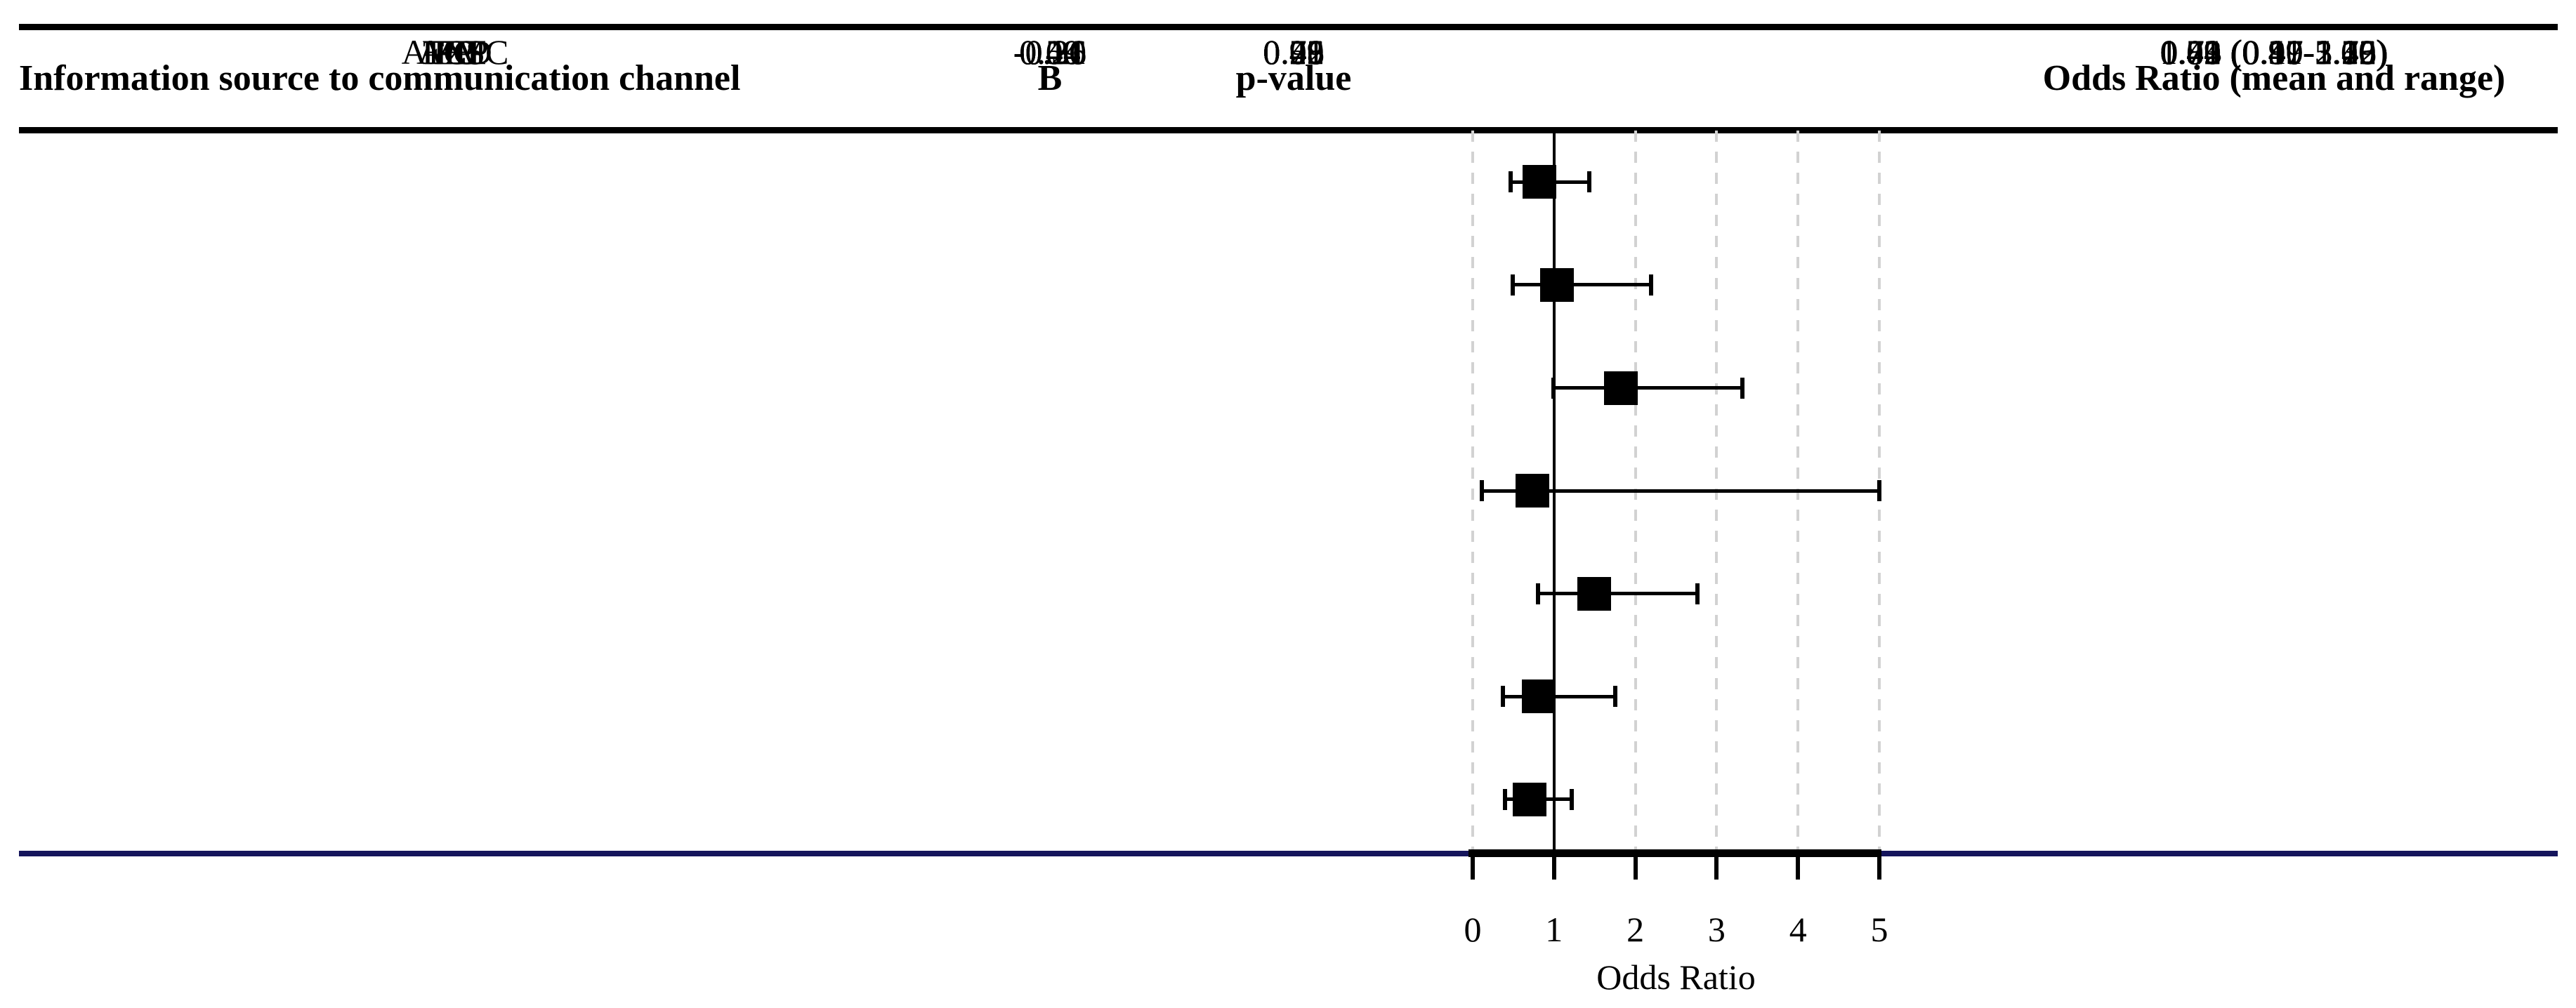  I want to click on header-rule, so click(1288, 130).